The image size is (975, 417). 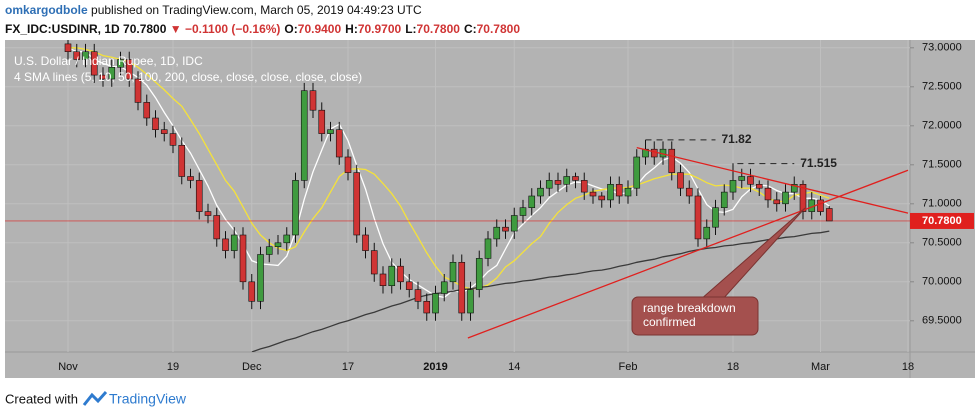 I want to click on y-tick-label: 71.5000, so click(x=942, y=165).